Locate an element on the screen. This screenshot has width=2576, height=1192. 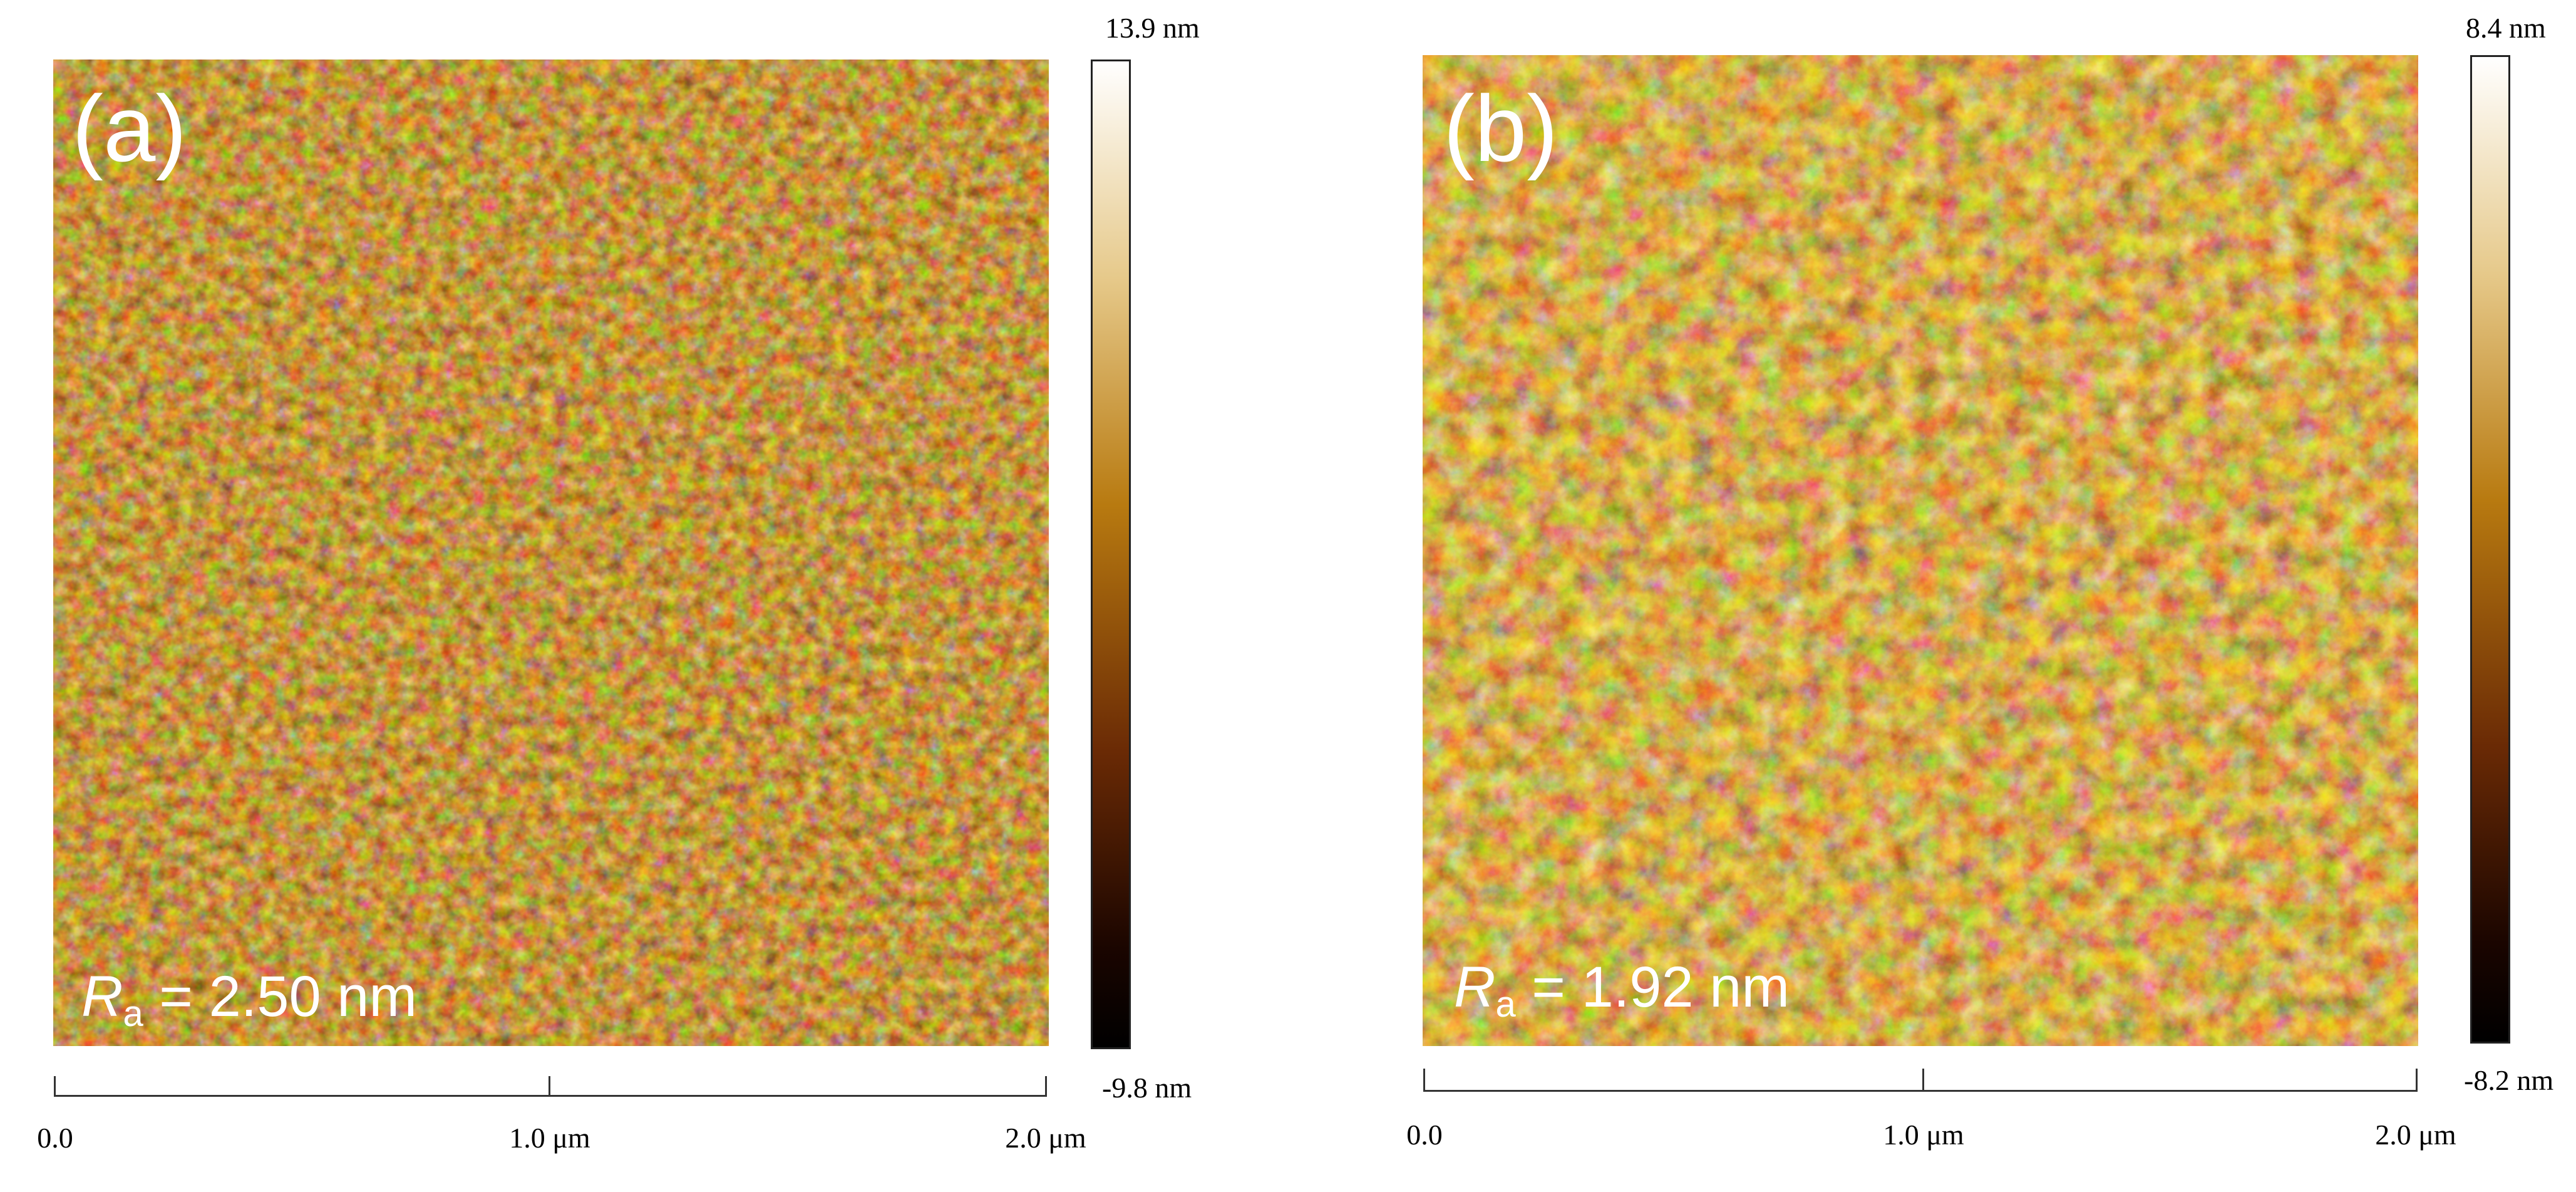
colorbar-max-label: 8.4 nm is located at coordinates (2506, 28).